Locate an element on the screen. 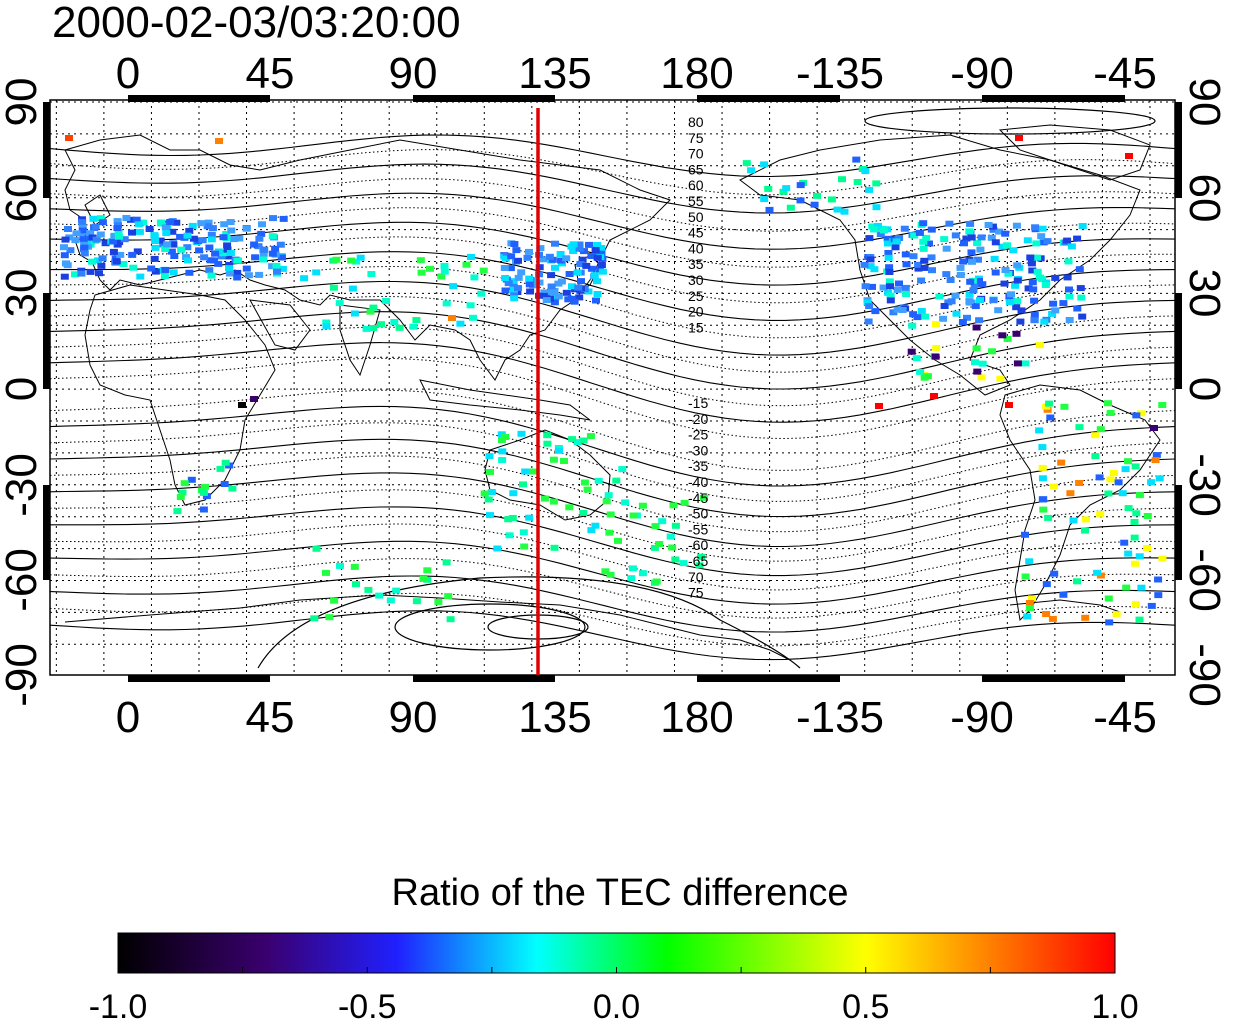  contour-label: 60 is located at coordinates (696, 185).